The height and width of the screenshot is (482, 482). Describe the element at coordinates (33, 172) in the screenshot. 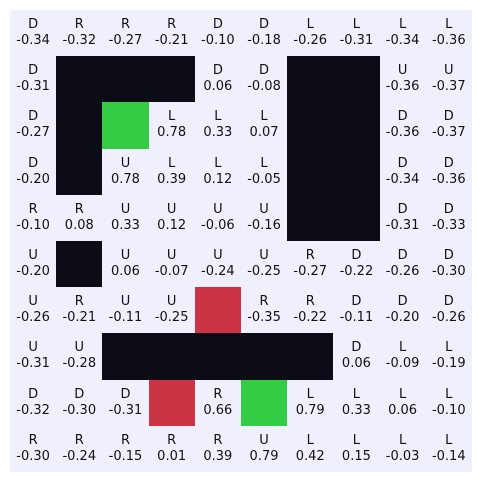

I see `grid-cell: D -0.20` at that location.